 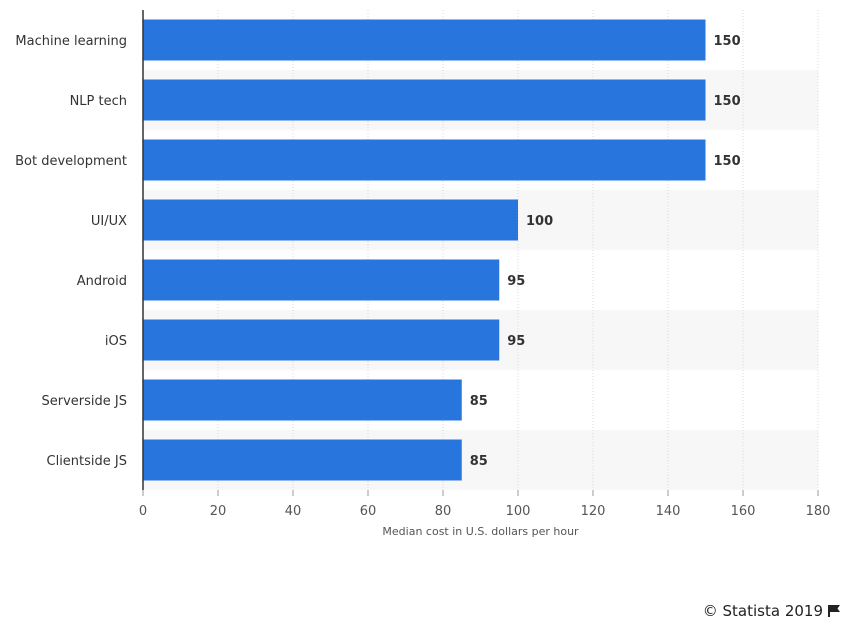 I want to click on category-label: Serverside JS, so click(x=84, y=401).